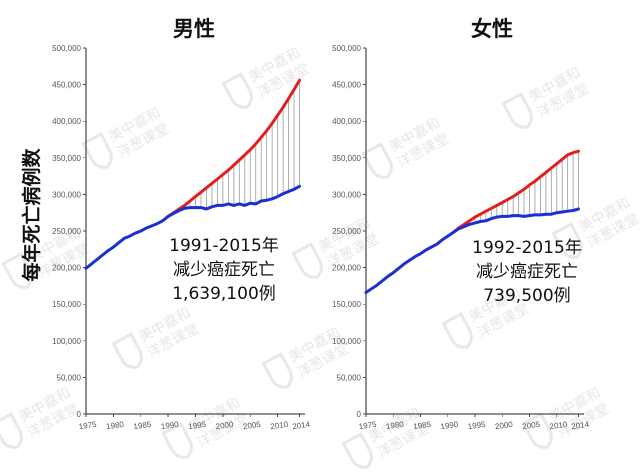  What do you see at coordinates (31, 215) in the screenshot?
I see `y-axis-label: 每年死亡病例数` at bounding box center [31, 215].